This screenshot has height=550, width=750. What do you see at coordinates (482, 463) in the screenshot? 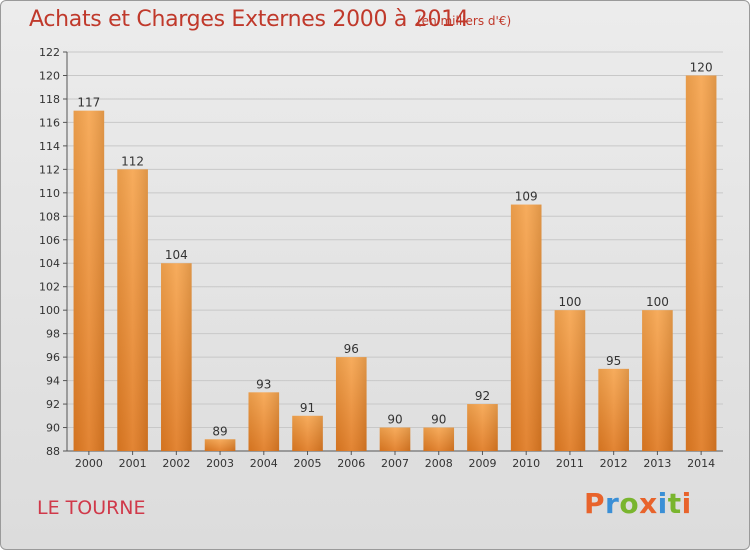
I see `x-tick-label: 2009` at bounding box center [482, 463].